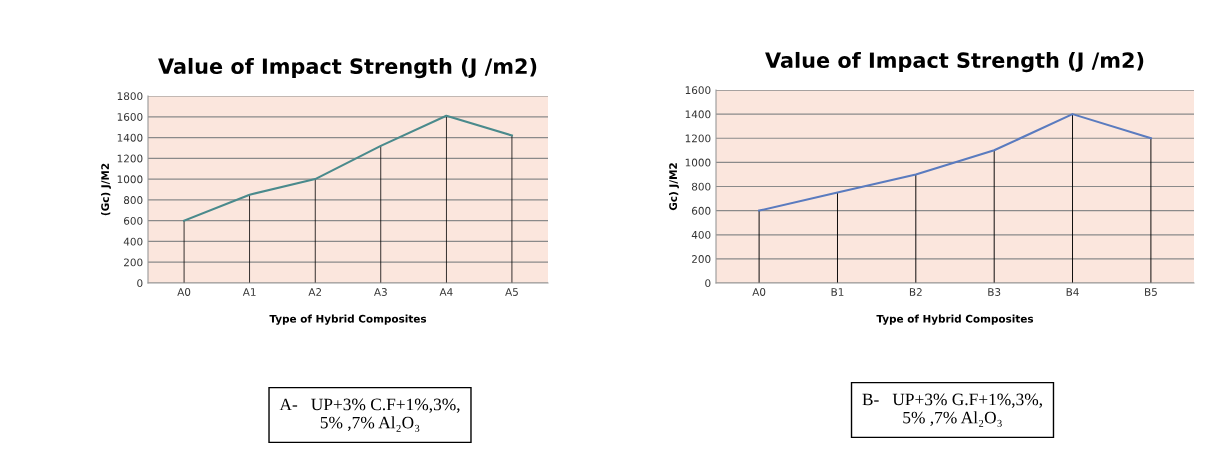  I want to click on text: A- UP+3% C.F+1%,3%, 5% ,7% Al₂O₃, so click(369, 415).